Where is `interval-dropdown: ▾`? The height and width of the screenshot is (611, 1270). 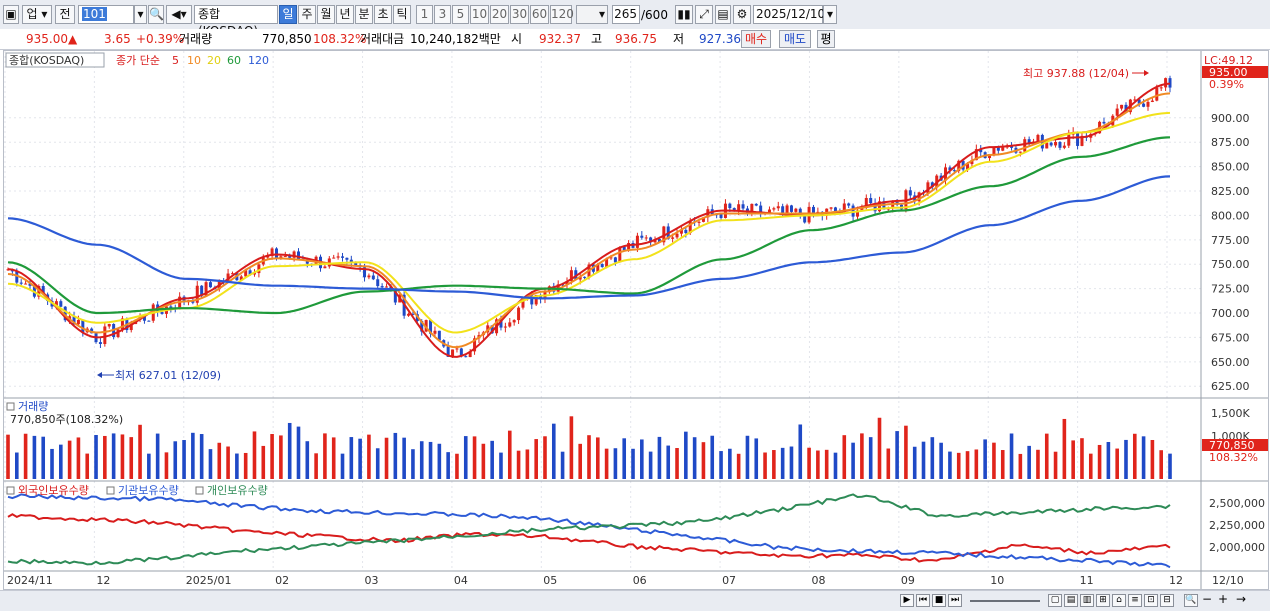 interval-dropdown: ▾ is located at coordinates (592, 14).